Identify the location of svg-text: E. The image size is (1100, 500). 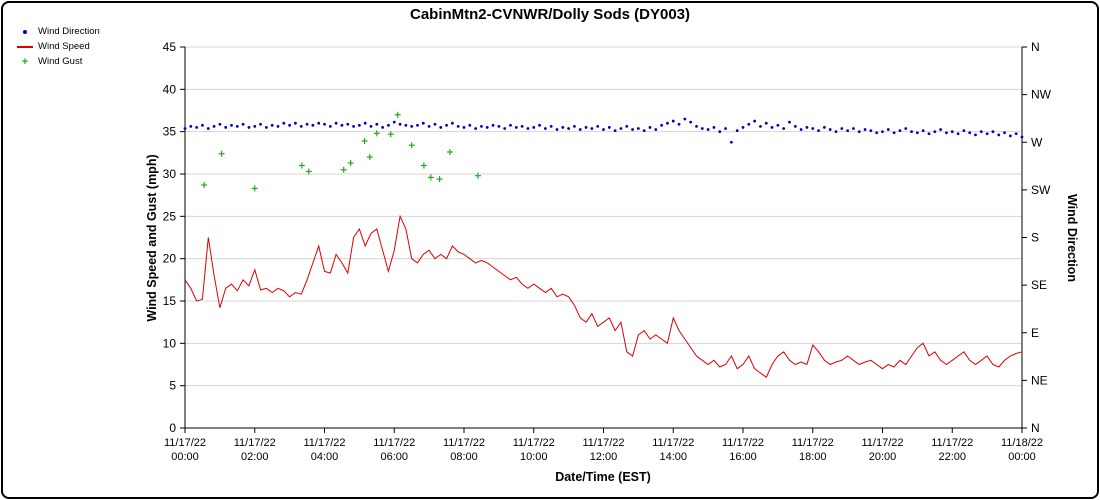
(1035, 333).